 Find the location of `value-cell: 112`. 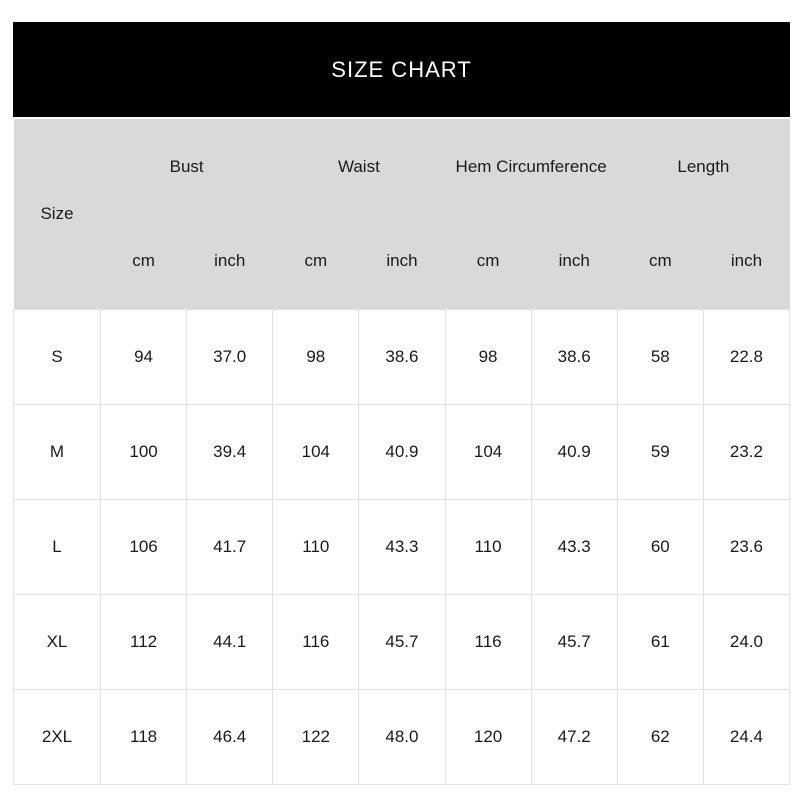

value-cell: 112 is located at coordinates (143, 641).